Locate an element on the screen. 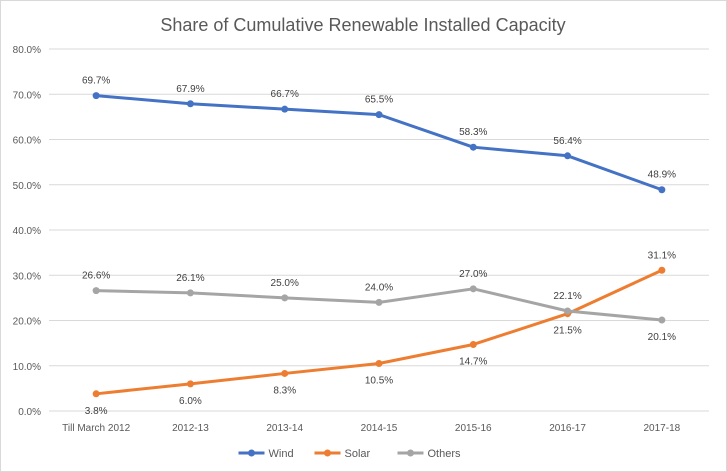 The height and width of the screenshot is (472, 727). legend-item-solar: Solar is located at coordinates (342, 454).